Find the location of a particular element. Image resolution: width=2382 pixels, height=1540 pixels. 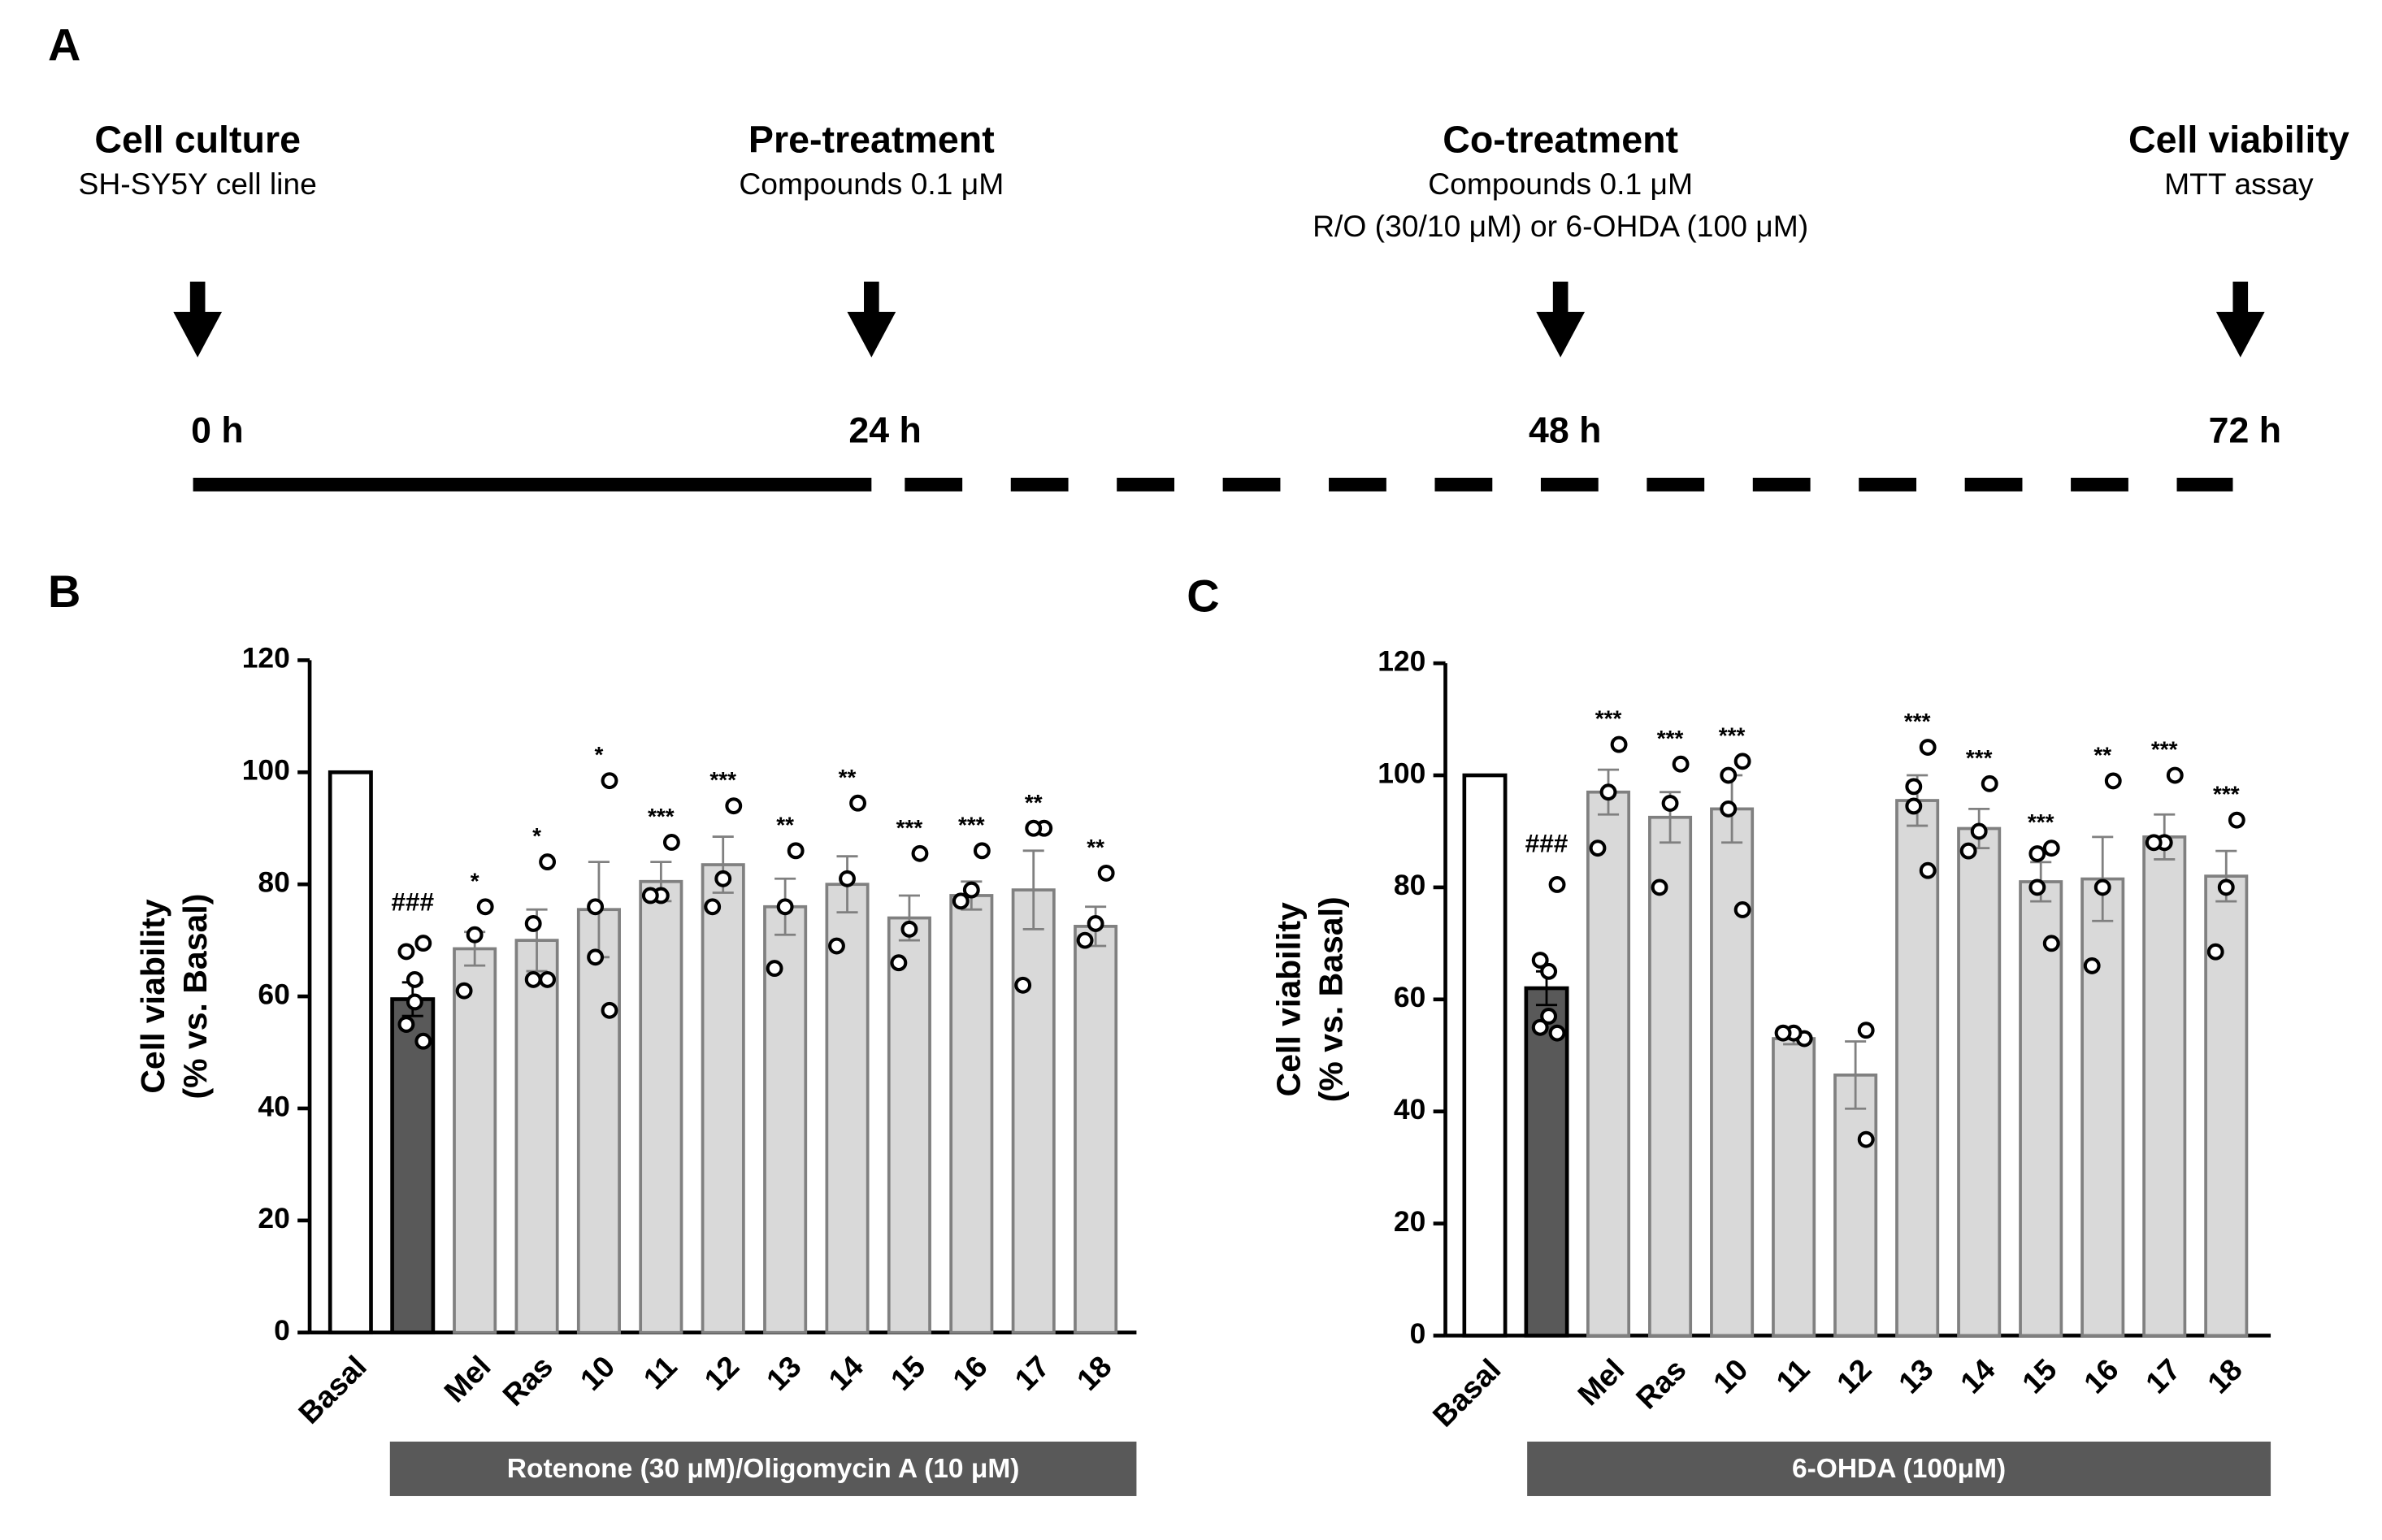

panel-label: C is located at coordinates (1203, 596).